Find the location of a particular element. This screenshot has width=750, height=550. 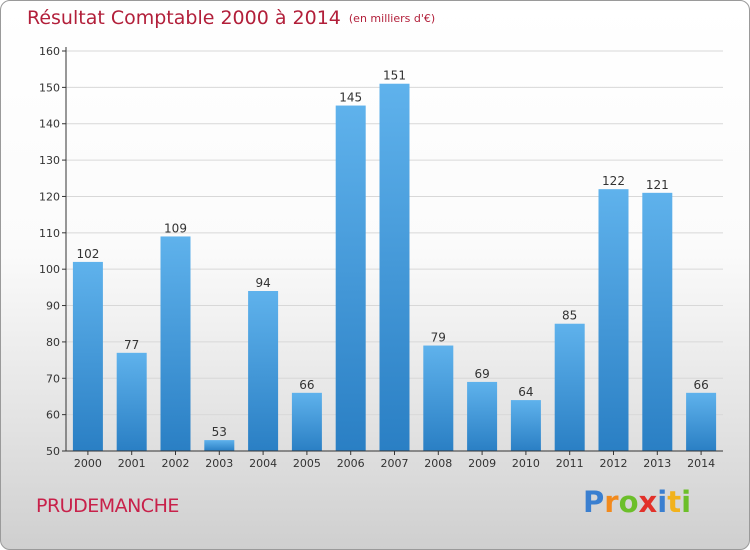

data-label: 151 is located at coordinates (394, 76).